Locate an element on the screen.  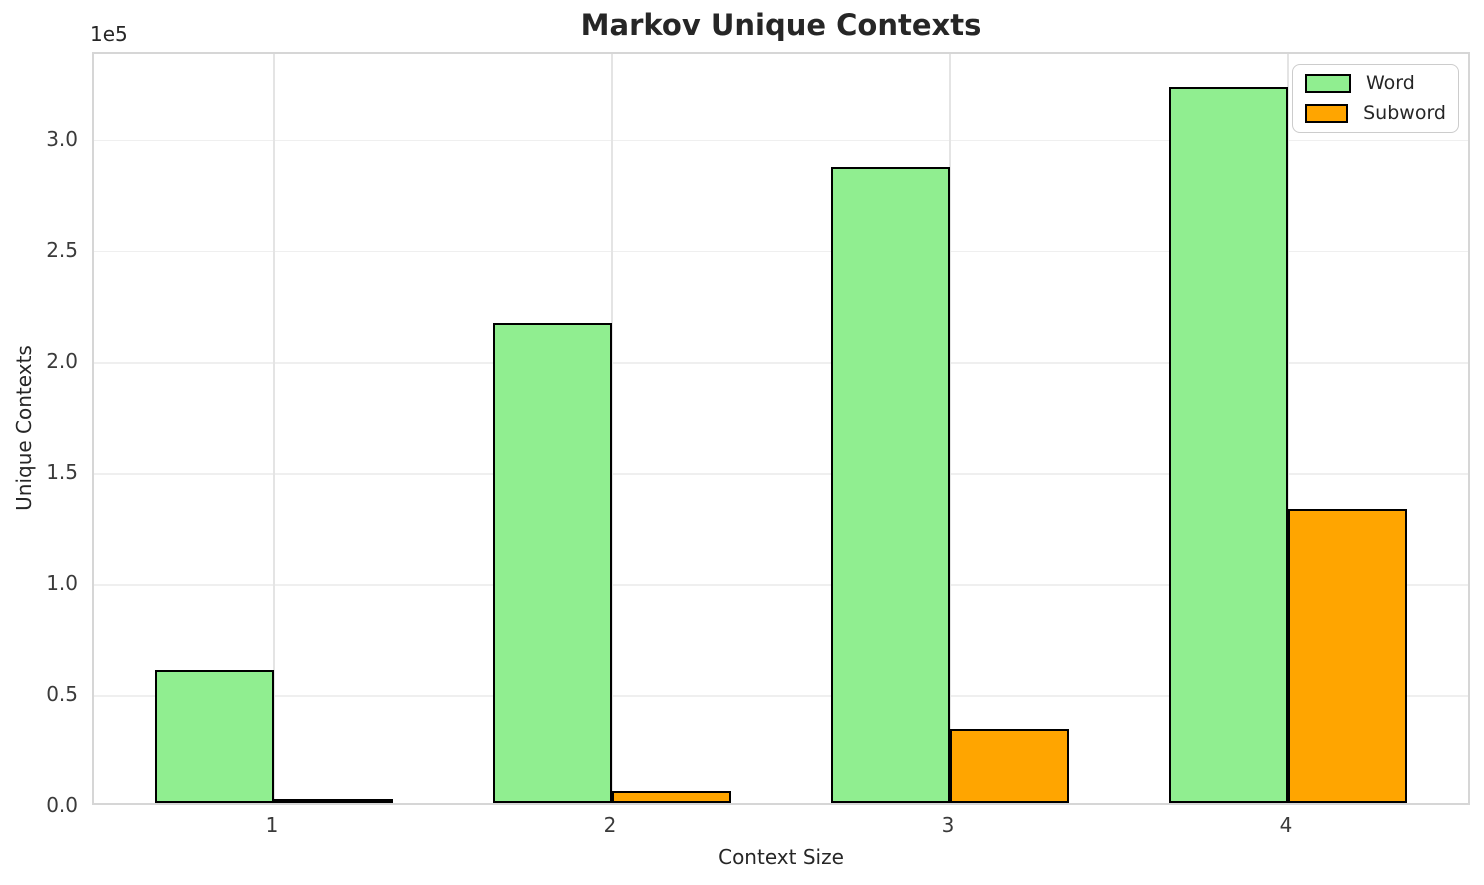
x-axis-label: Context Size is located at coordinates (781, 857).